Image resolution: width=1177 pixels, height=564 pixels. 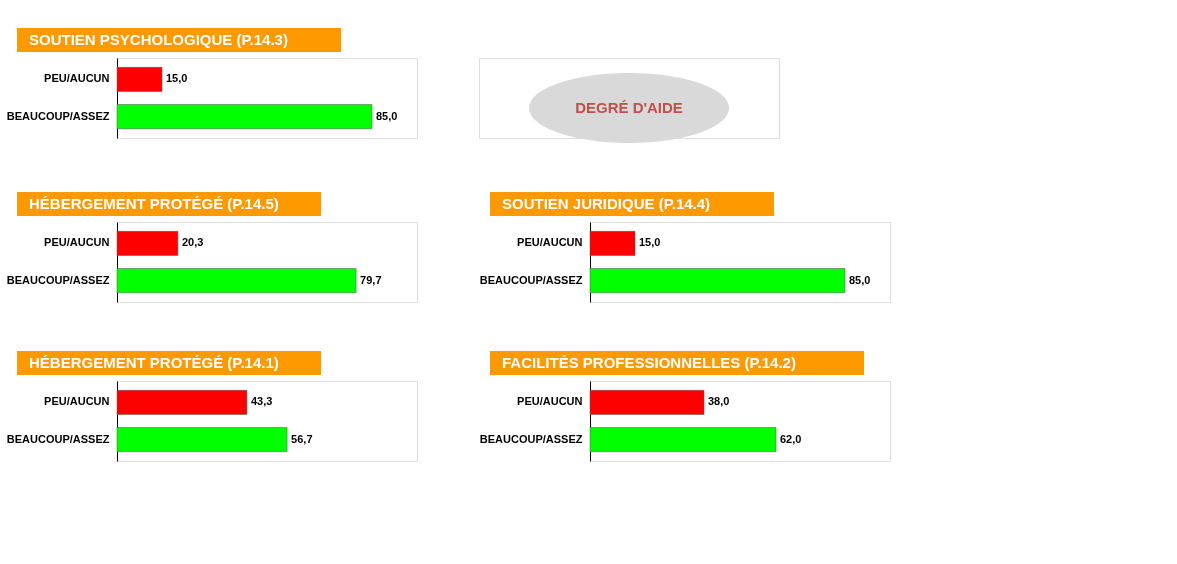 What do you see at coordinates (606, 203) in the screenshot?
I see `chart-title: SOUTIEN JURIDIQUE (P.14.4)` at bounding box center [606, 203].